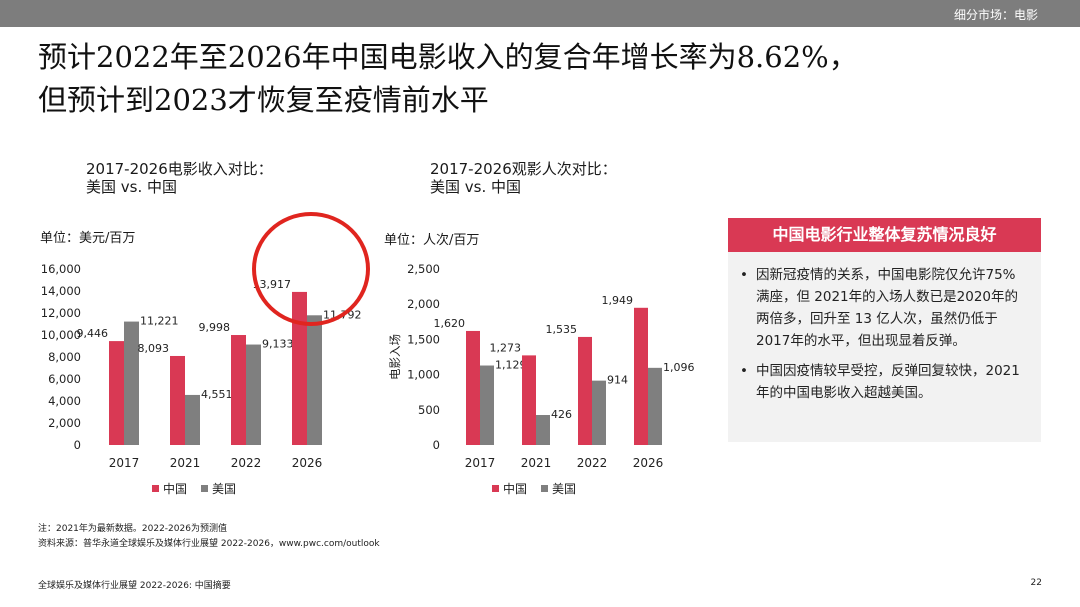 The width and height of the screenshot is (1080, 607). I want to click on admissions-ytick-label: 500, so click(429, 410).